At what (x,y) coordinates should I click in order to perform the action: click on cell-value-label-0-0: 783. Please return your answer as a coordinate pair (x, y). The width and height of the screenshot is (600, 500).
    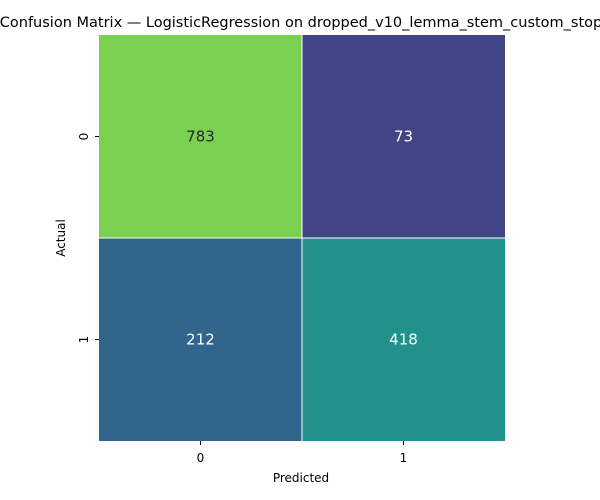
    Looking at the image, I should click on (200, 137).